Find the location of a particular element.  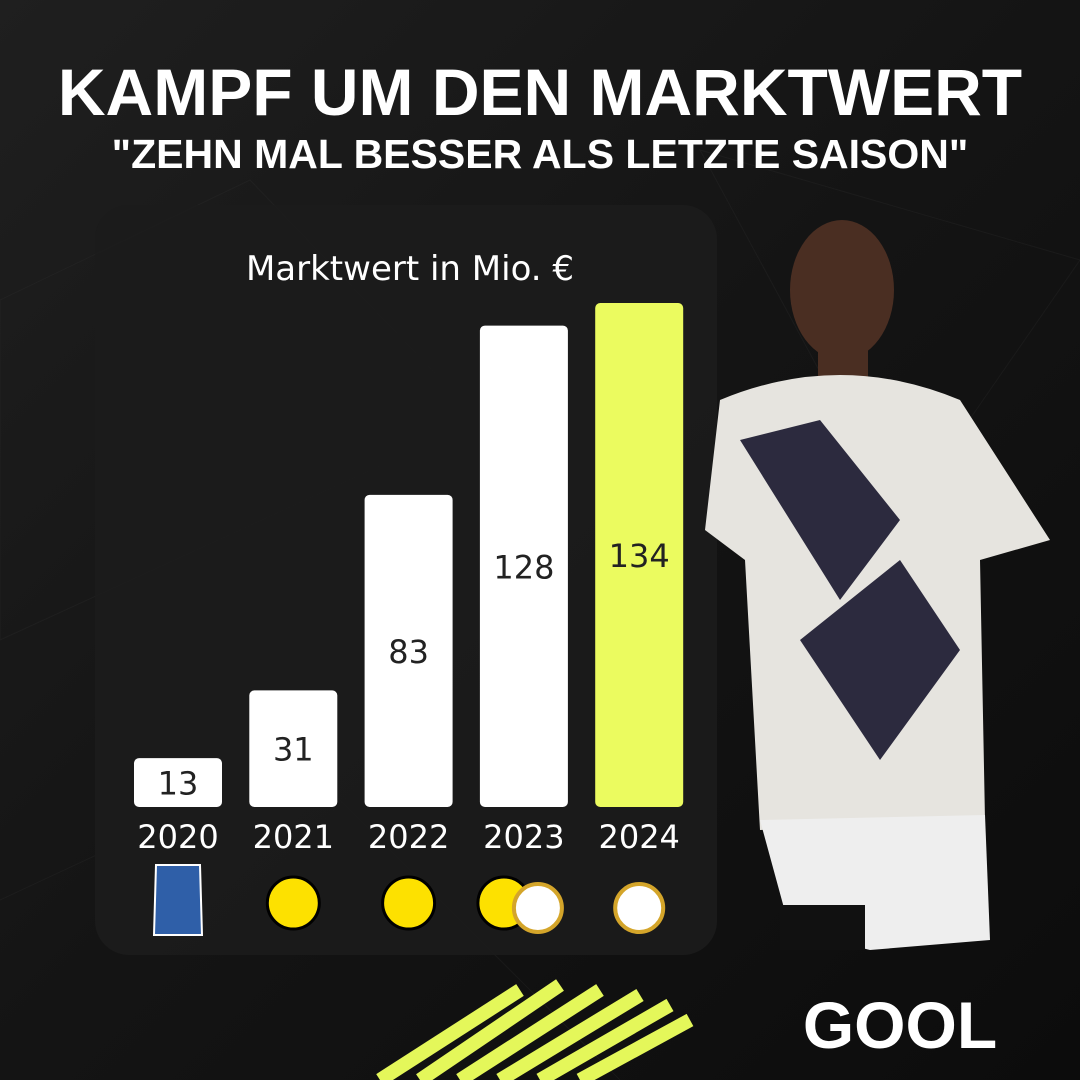

stripes is located at coordinates (535, 1029).